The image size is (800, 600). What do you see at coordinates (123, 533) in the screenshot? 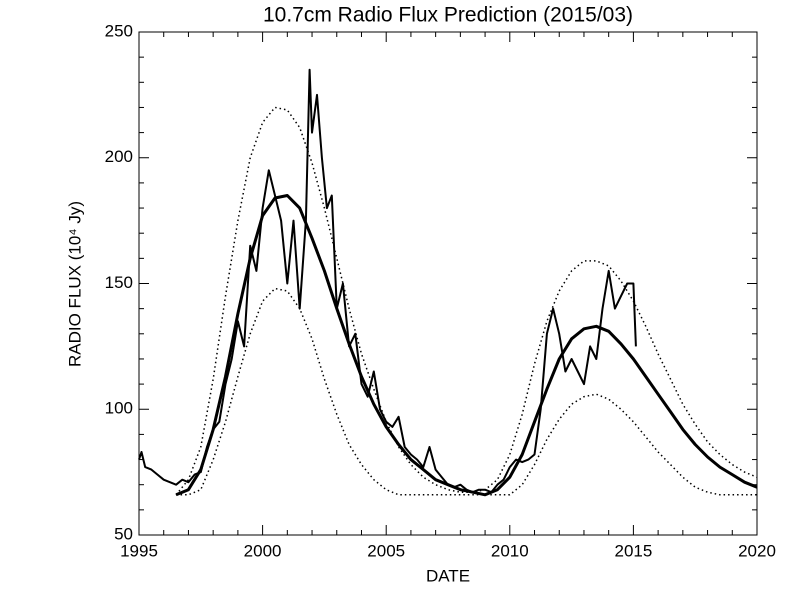
I see `y-tick-label: 50` at bounding box center [123, 533].